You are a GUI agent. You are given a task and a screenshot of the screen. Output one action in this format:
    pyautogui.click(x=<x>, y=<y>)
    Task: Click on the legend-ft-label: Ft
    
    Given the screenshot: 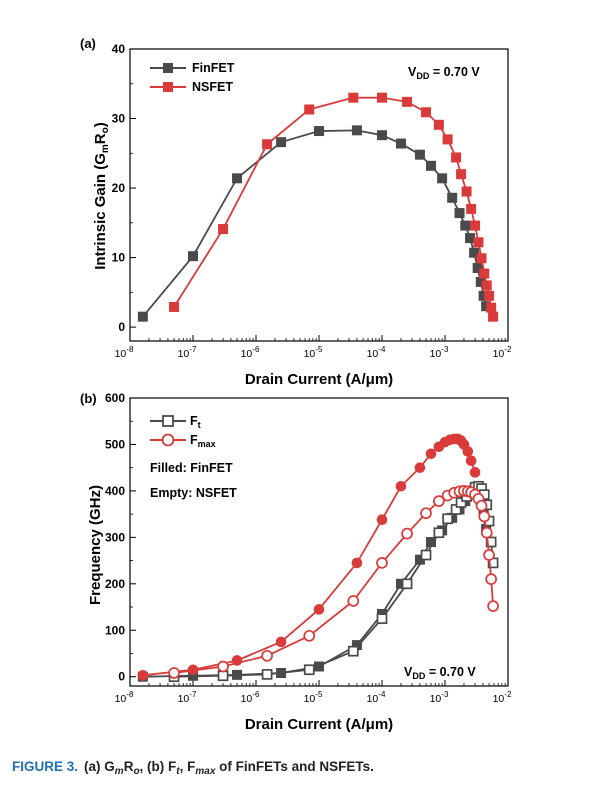 What is the action you would take?
    pyautogui.click(x=195, y=422)
    